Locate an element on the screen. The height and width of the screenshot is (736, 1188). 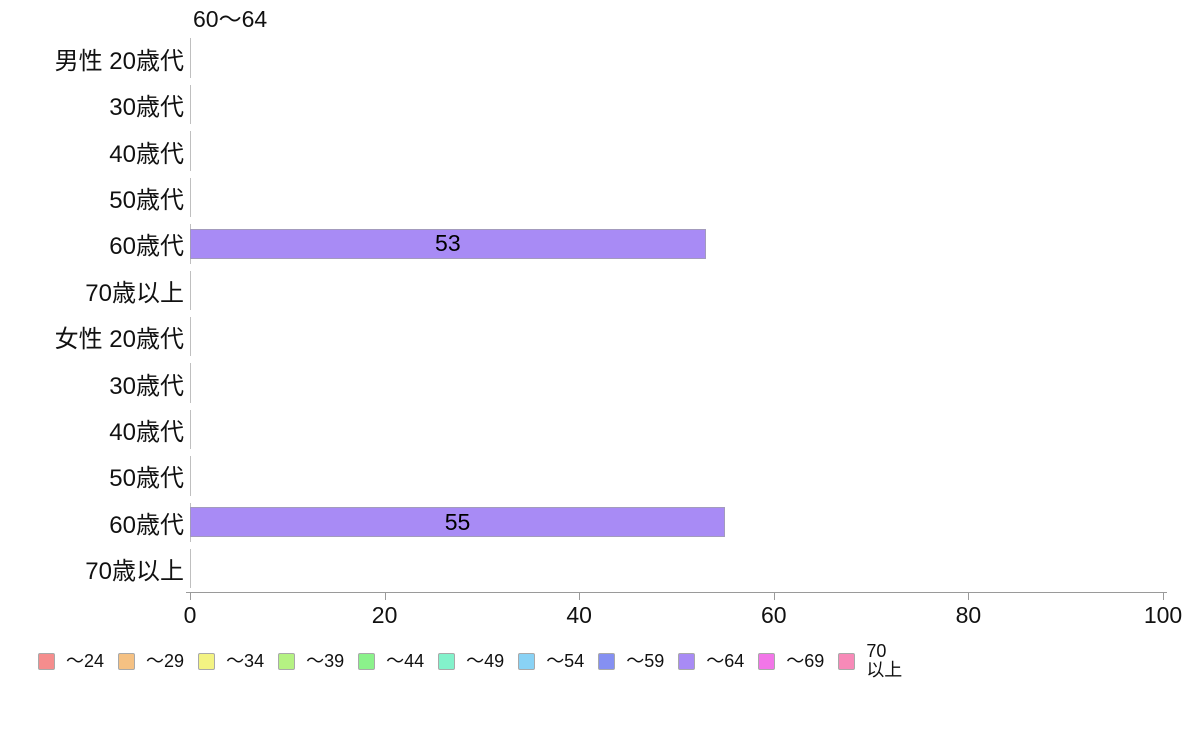
legend-item: 〜49 is located at coordinates (471, 660).